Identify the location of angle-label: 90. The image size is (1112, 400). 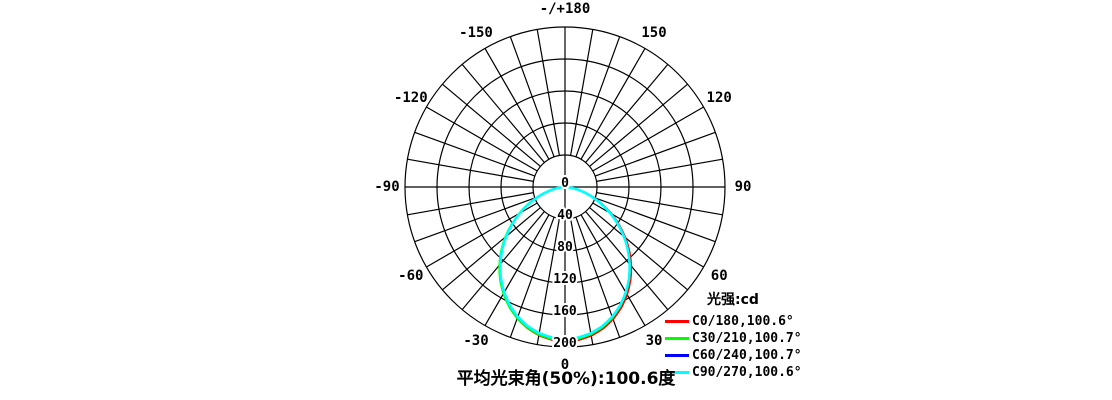
(743, 187).